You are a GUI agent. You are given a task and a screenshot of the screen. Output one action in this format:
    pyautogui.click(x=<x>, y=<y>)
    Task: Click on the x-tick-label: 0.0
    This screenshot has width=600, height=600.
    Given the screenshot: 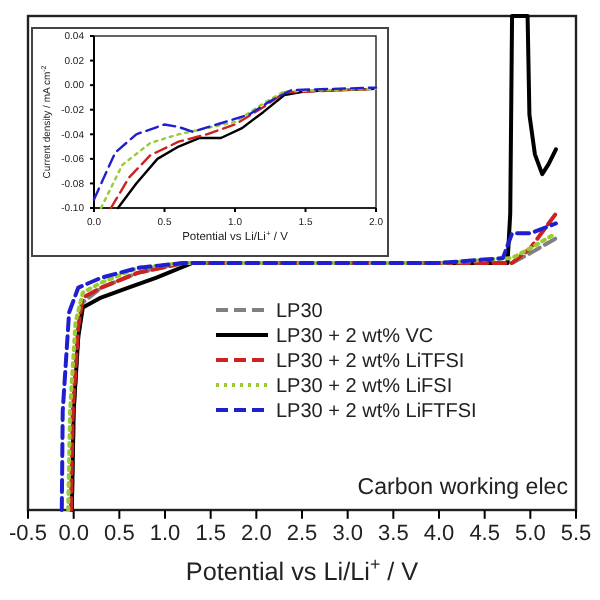 What is the action you would take?
    pyautogui.click(x=73, y=534)
    